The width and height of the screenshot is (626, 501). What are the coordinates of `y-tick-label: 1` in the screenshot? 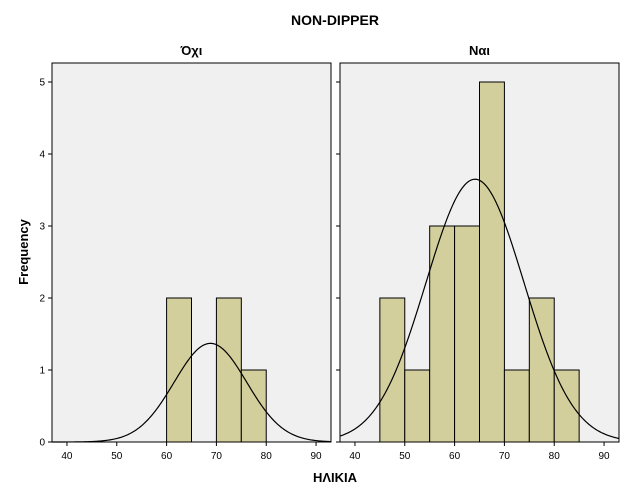 It's located at (42, 371).